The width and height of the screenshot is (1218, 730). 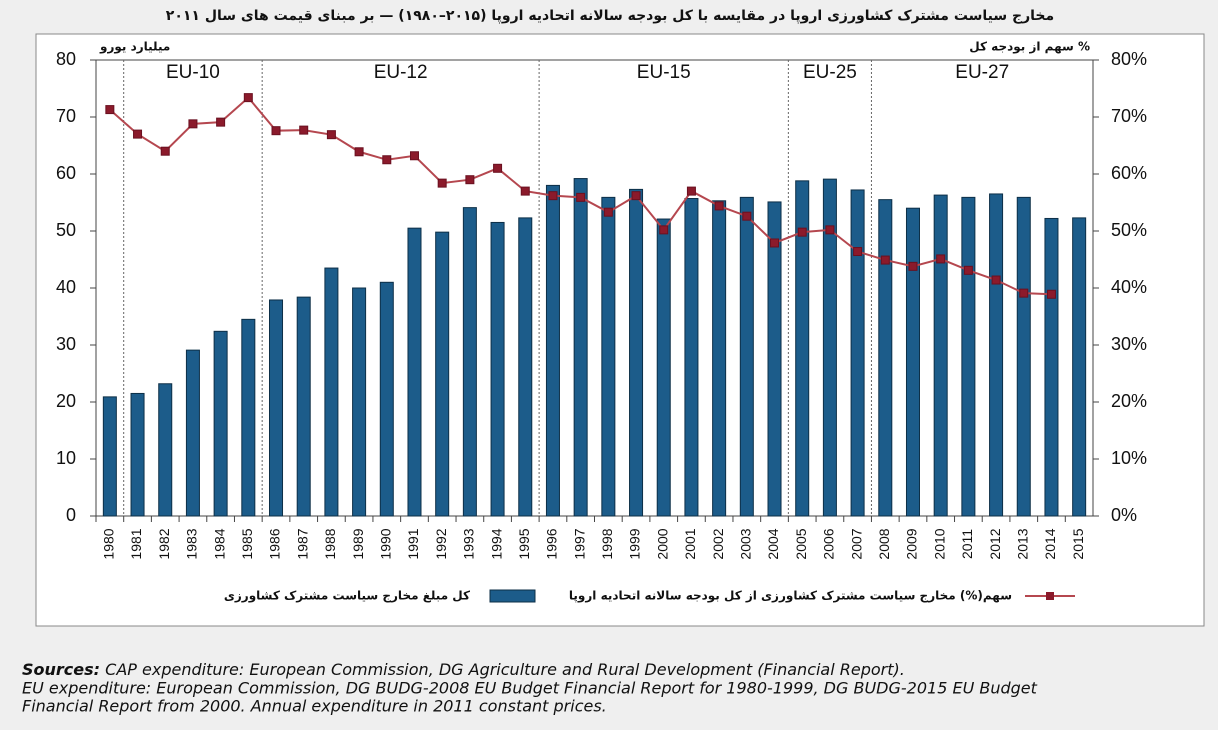 I want to click on x-tick-label: 1985, so click(x=247, y=543).